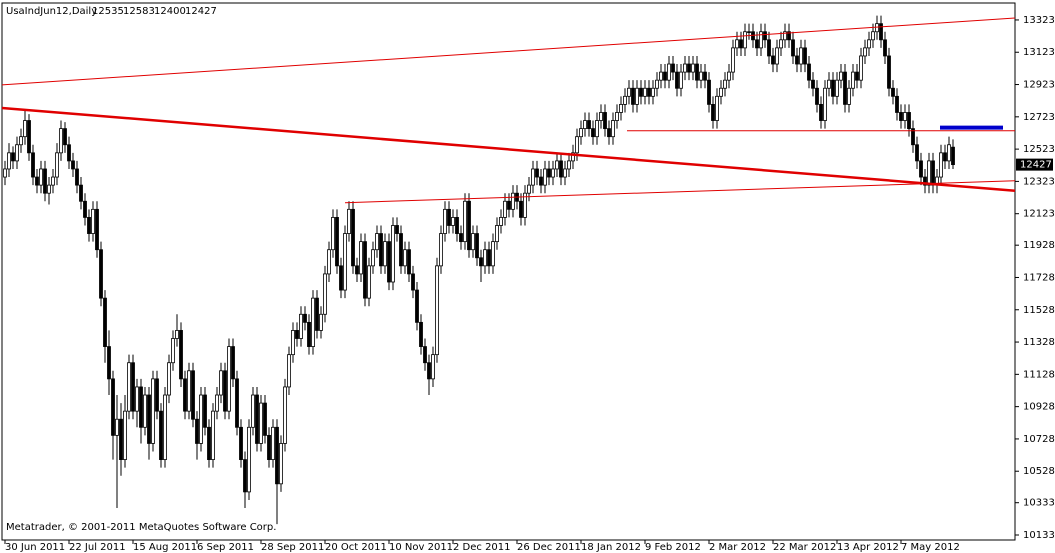 Image resolution: width=1055 pixels, height=553 pixels. What do you see at coordinates (1039, 117) in the screenshot?
I see `y-tick-label: 12723` at bounding box center [1039, 117].